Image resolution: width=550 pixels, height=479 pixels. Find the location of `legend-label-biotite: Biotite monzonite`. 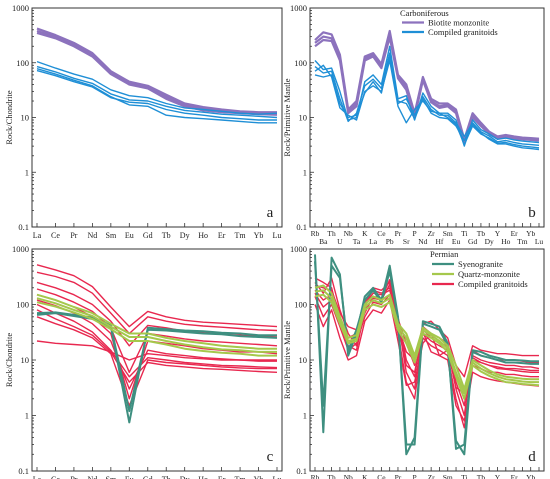

legend-label-biotite: Biotite monzonite is located at coordinates (458, 23).